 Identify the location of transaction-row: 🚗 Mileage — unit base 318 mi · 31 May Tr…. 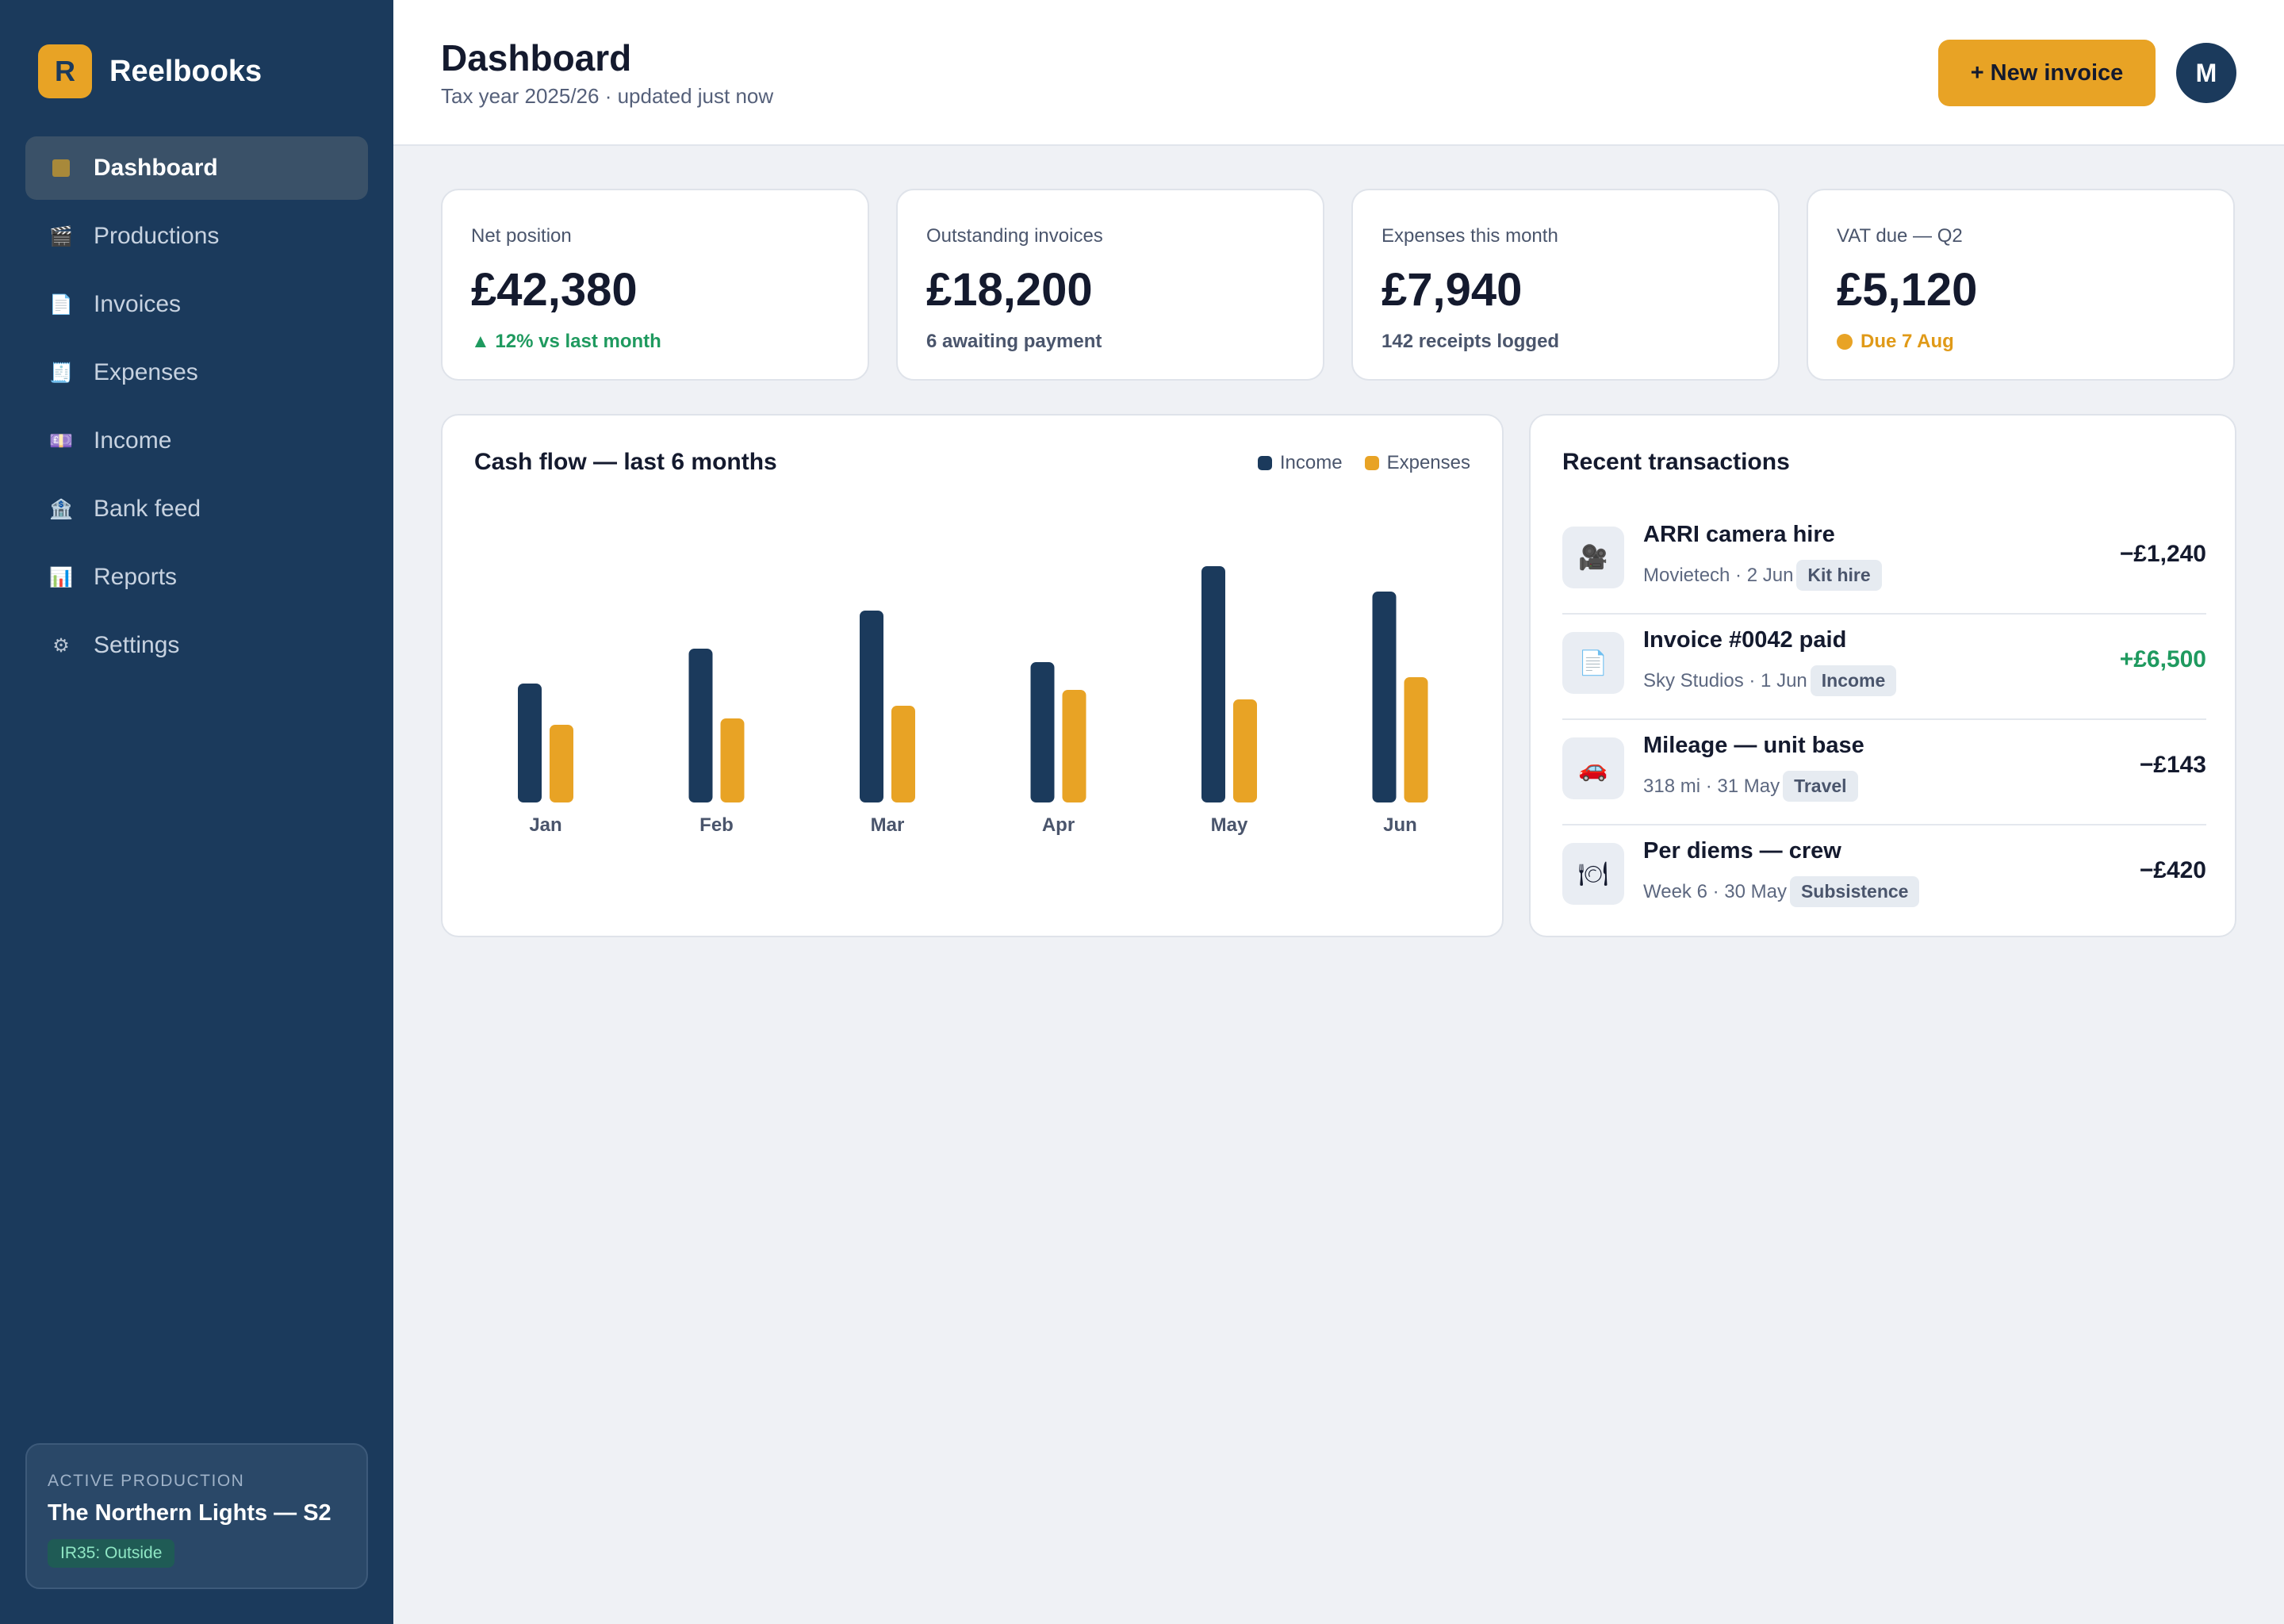
(1884, 772).